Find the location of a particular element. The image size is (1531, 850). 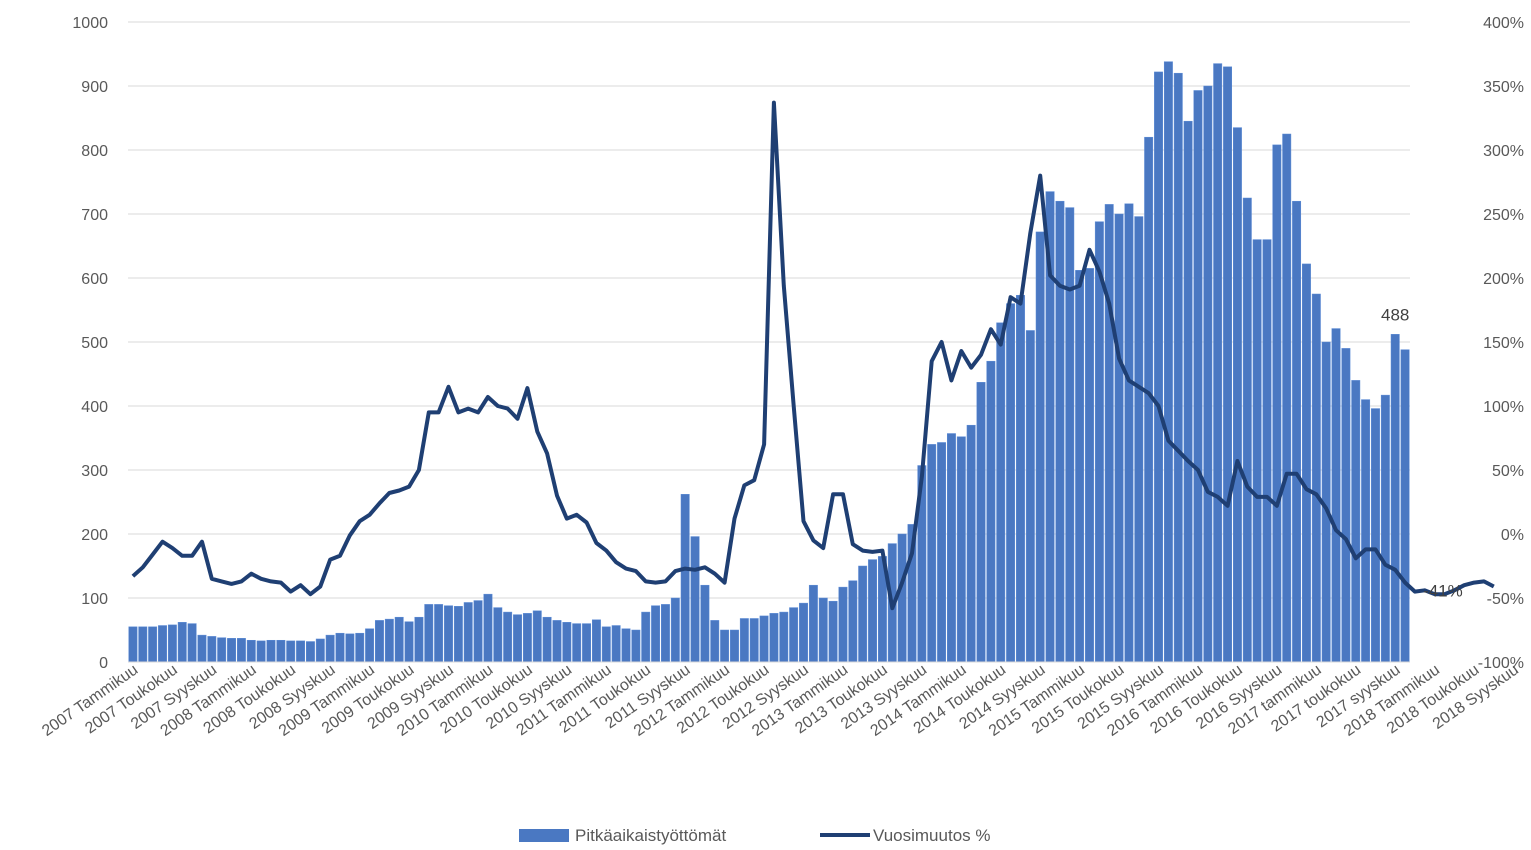

right-tick-label: 250% is located at coordinates (1503, 215).